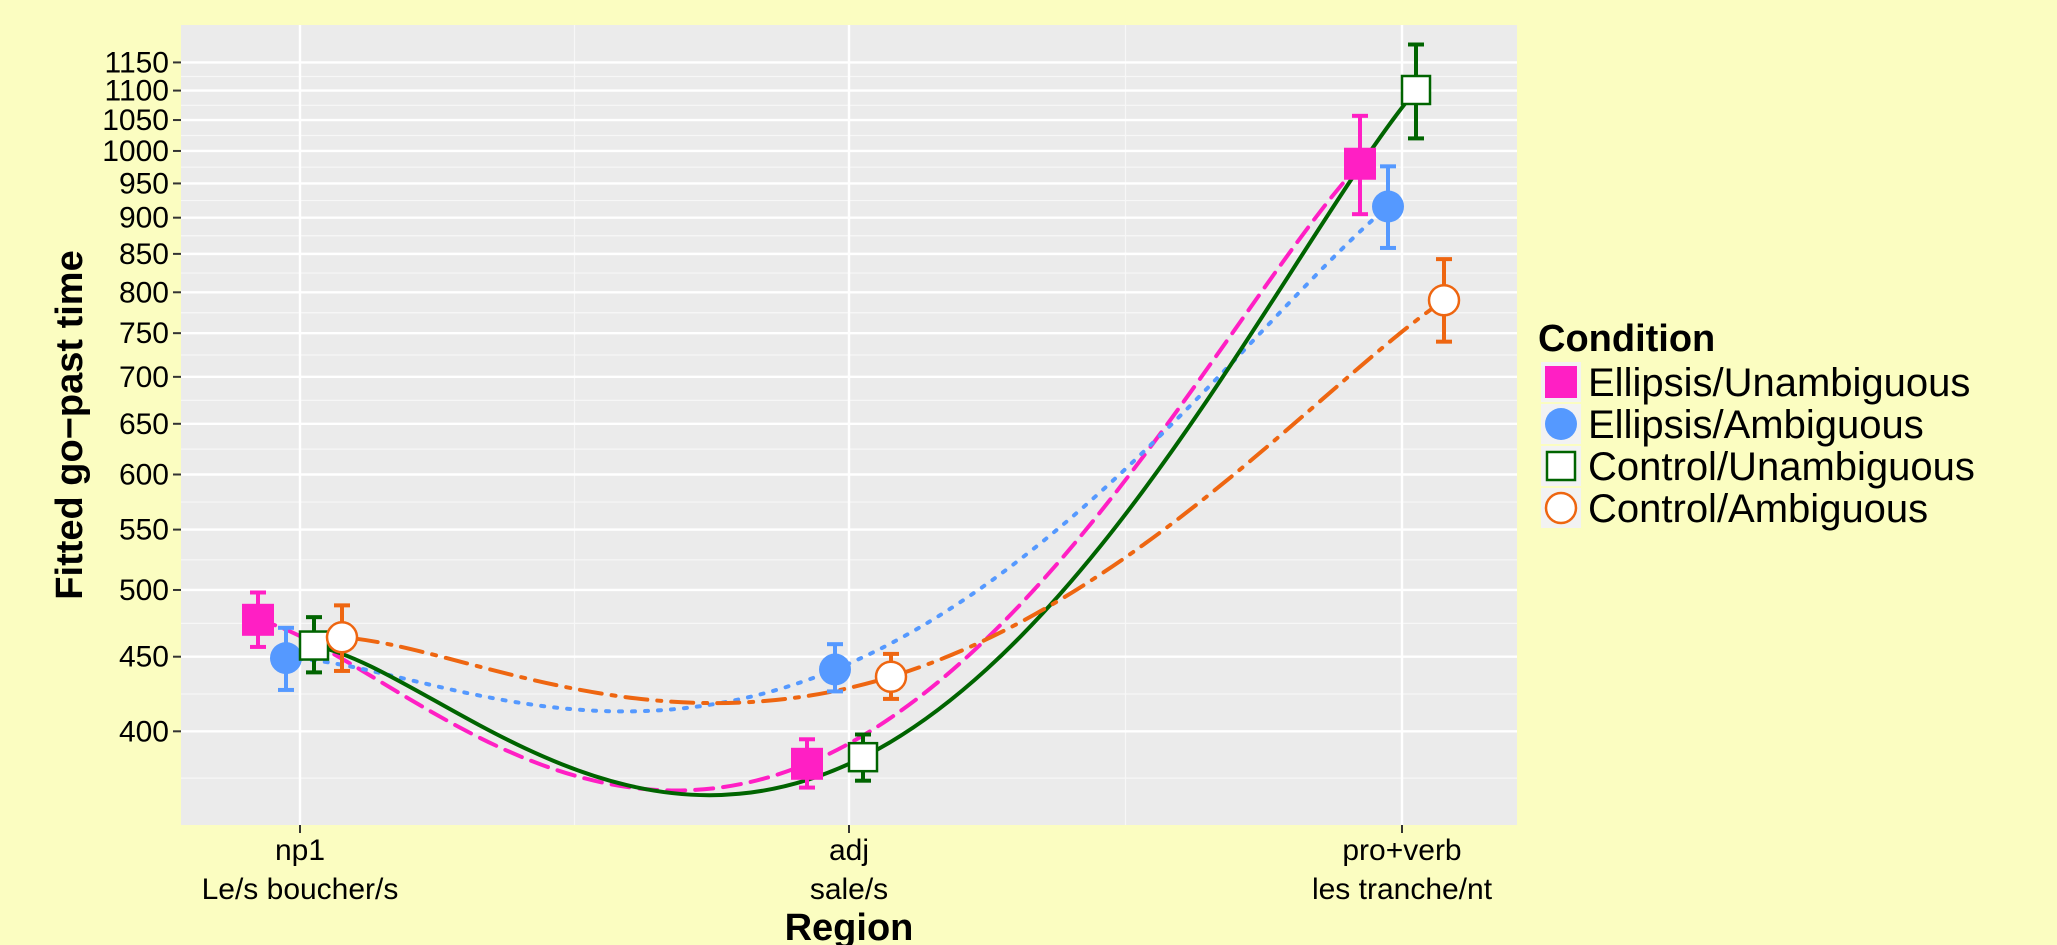 The height and width of the screenshot is (945, 2057). Describe the element at coordinates (136, 62) in the screenshot. I see `y-tick-label: 1150` at that location.